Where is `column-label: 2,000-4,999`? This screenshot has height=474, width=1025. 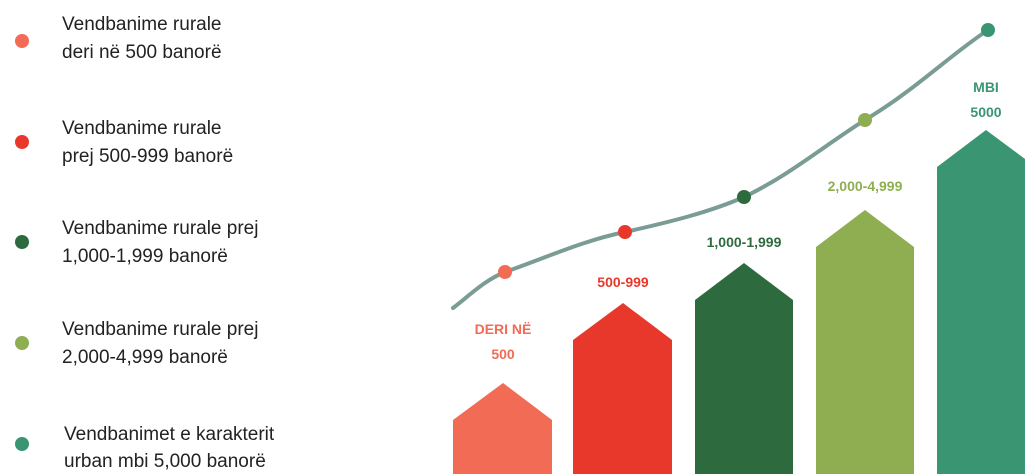 column-label: 2,000-4,999 is located at coordinates (865, 186).